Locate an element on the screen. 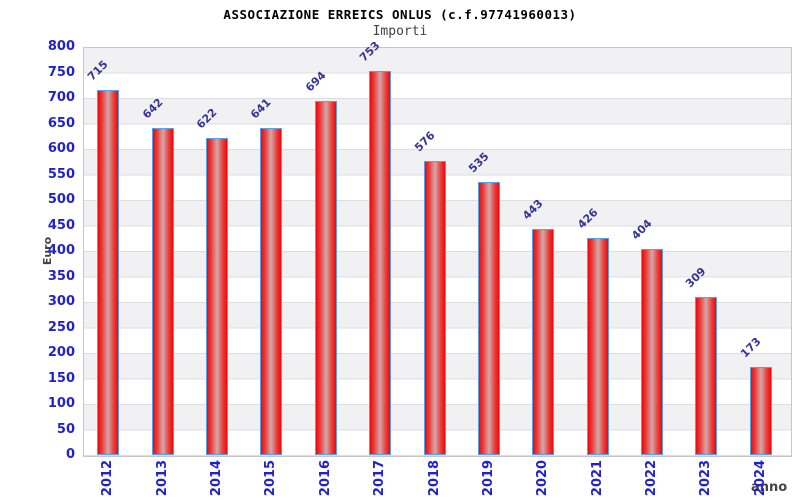 The width and height of the screenshot is (800, 500). bar-2020 is located at coordinates (543, 342).